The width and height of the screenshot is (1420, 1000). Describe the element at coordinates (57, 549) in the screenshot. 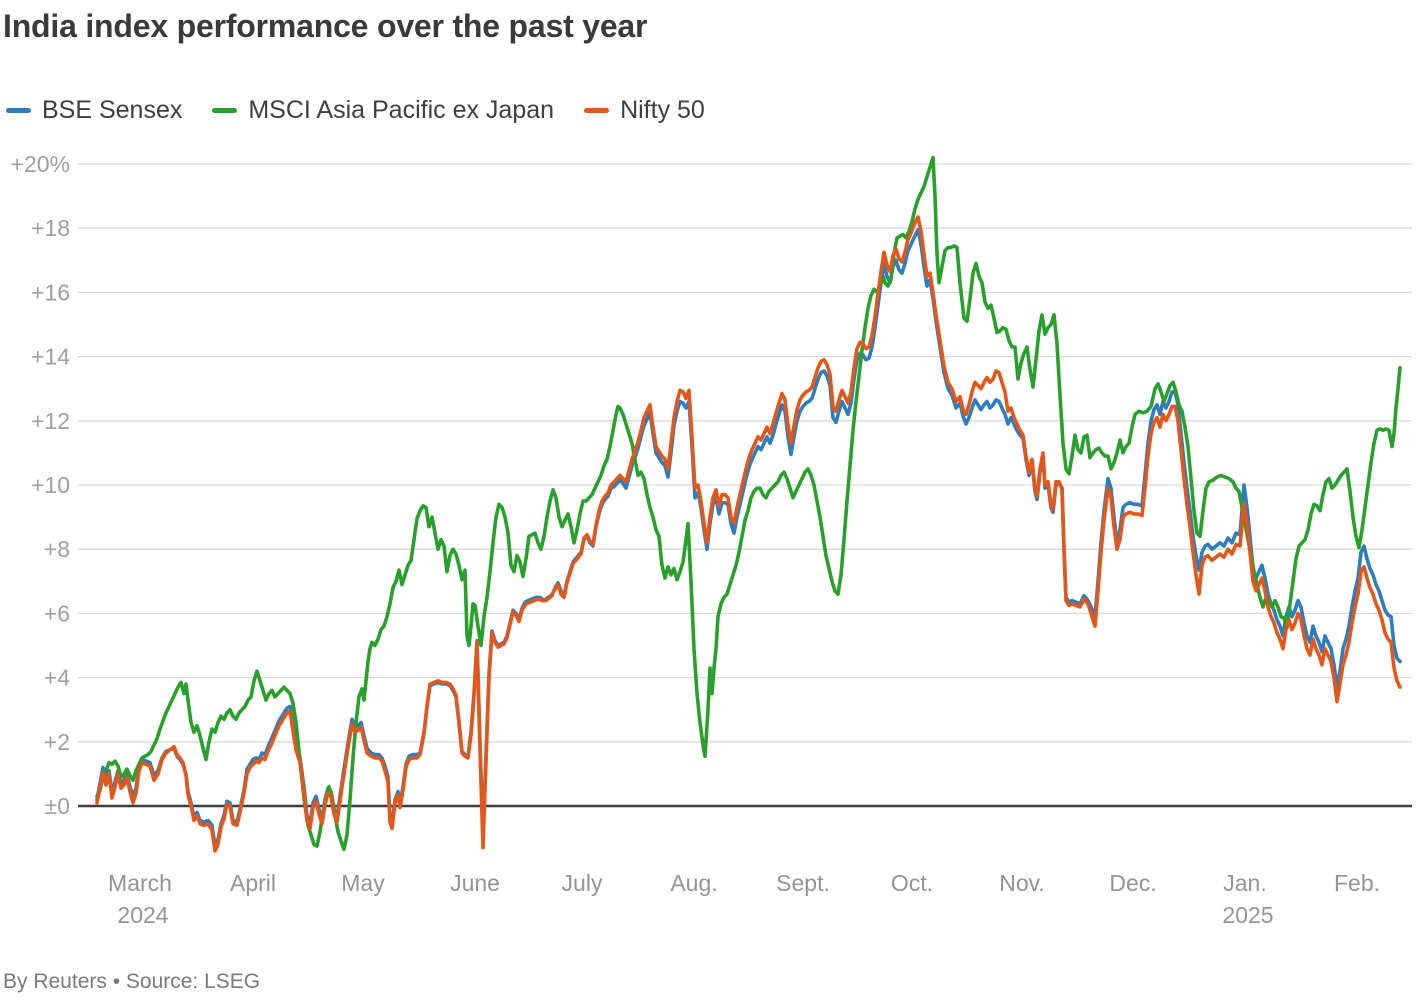

I see `y-tick-label: +8` at that location.